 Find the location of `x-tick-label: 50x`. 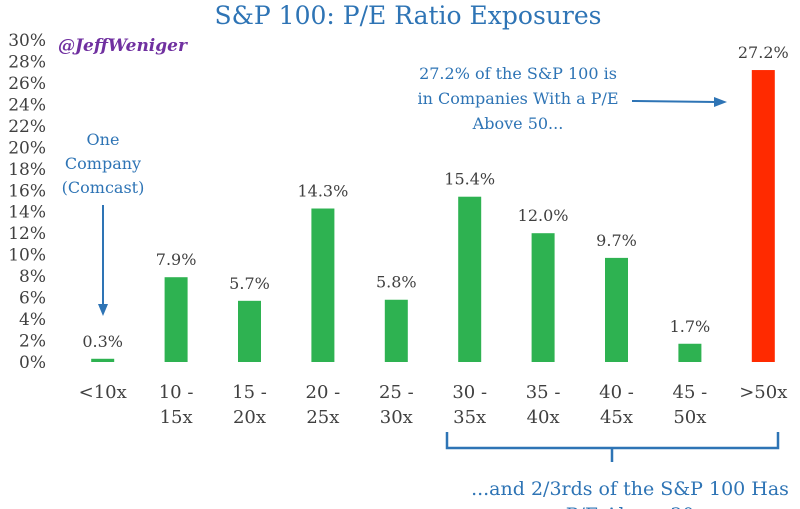

x-tick-label: 50x is located at coordinates (689, 417).